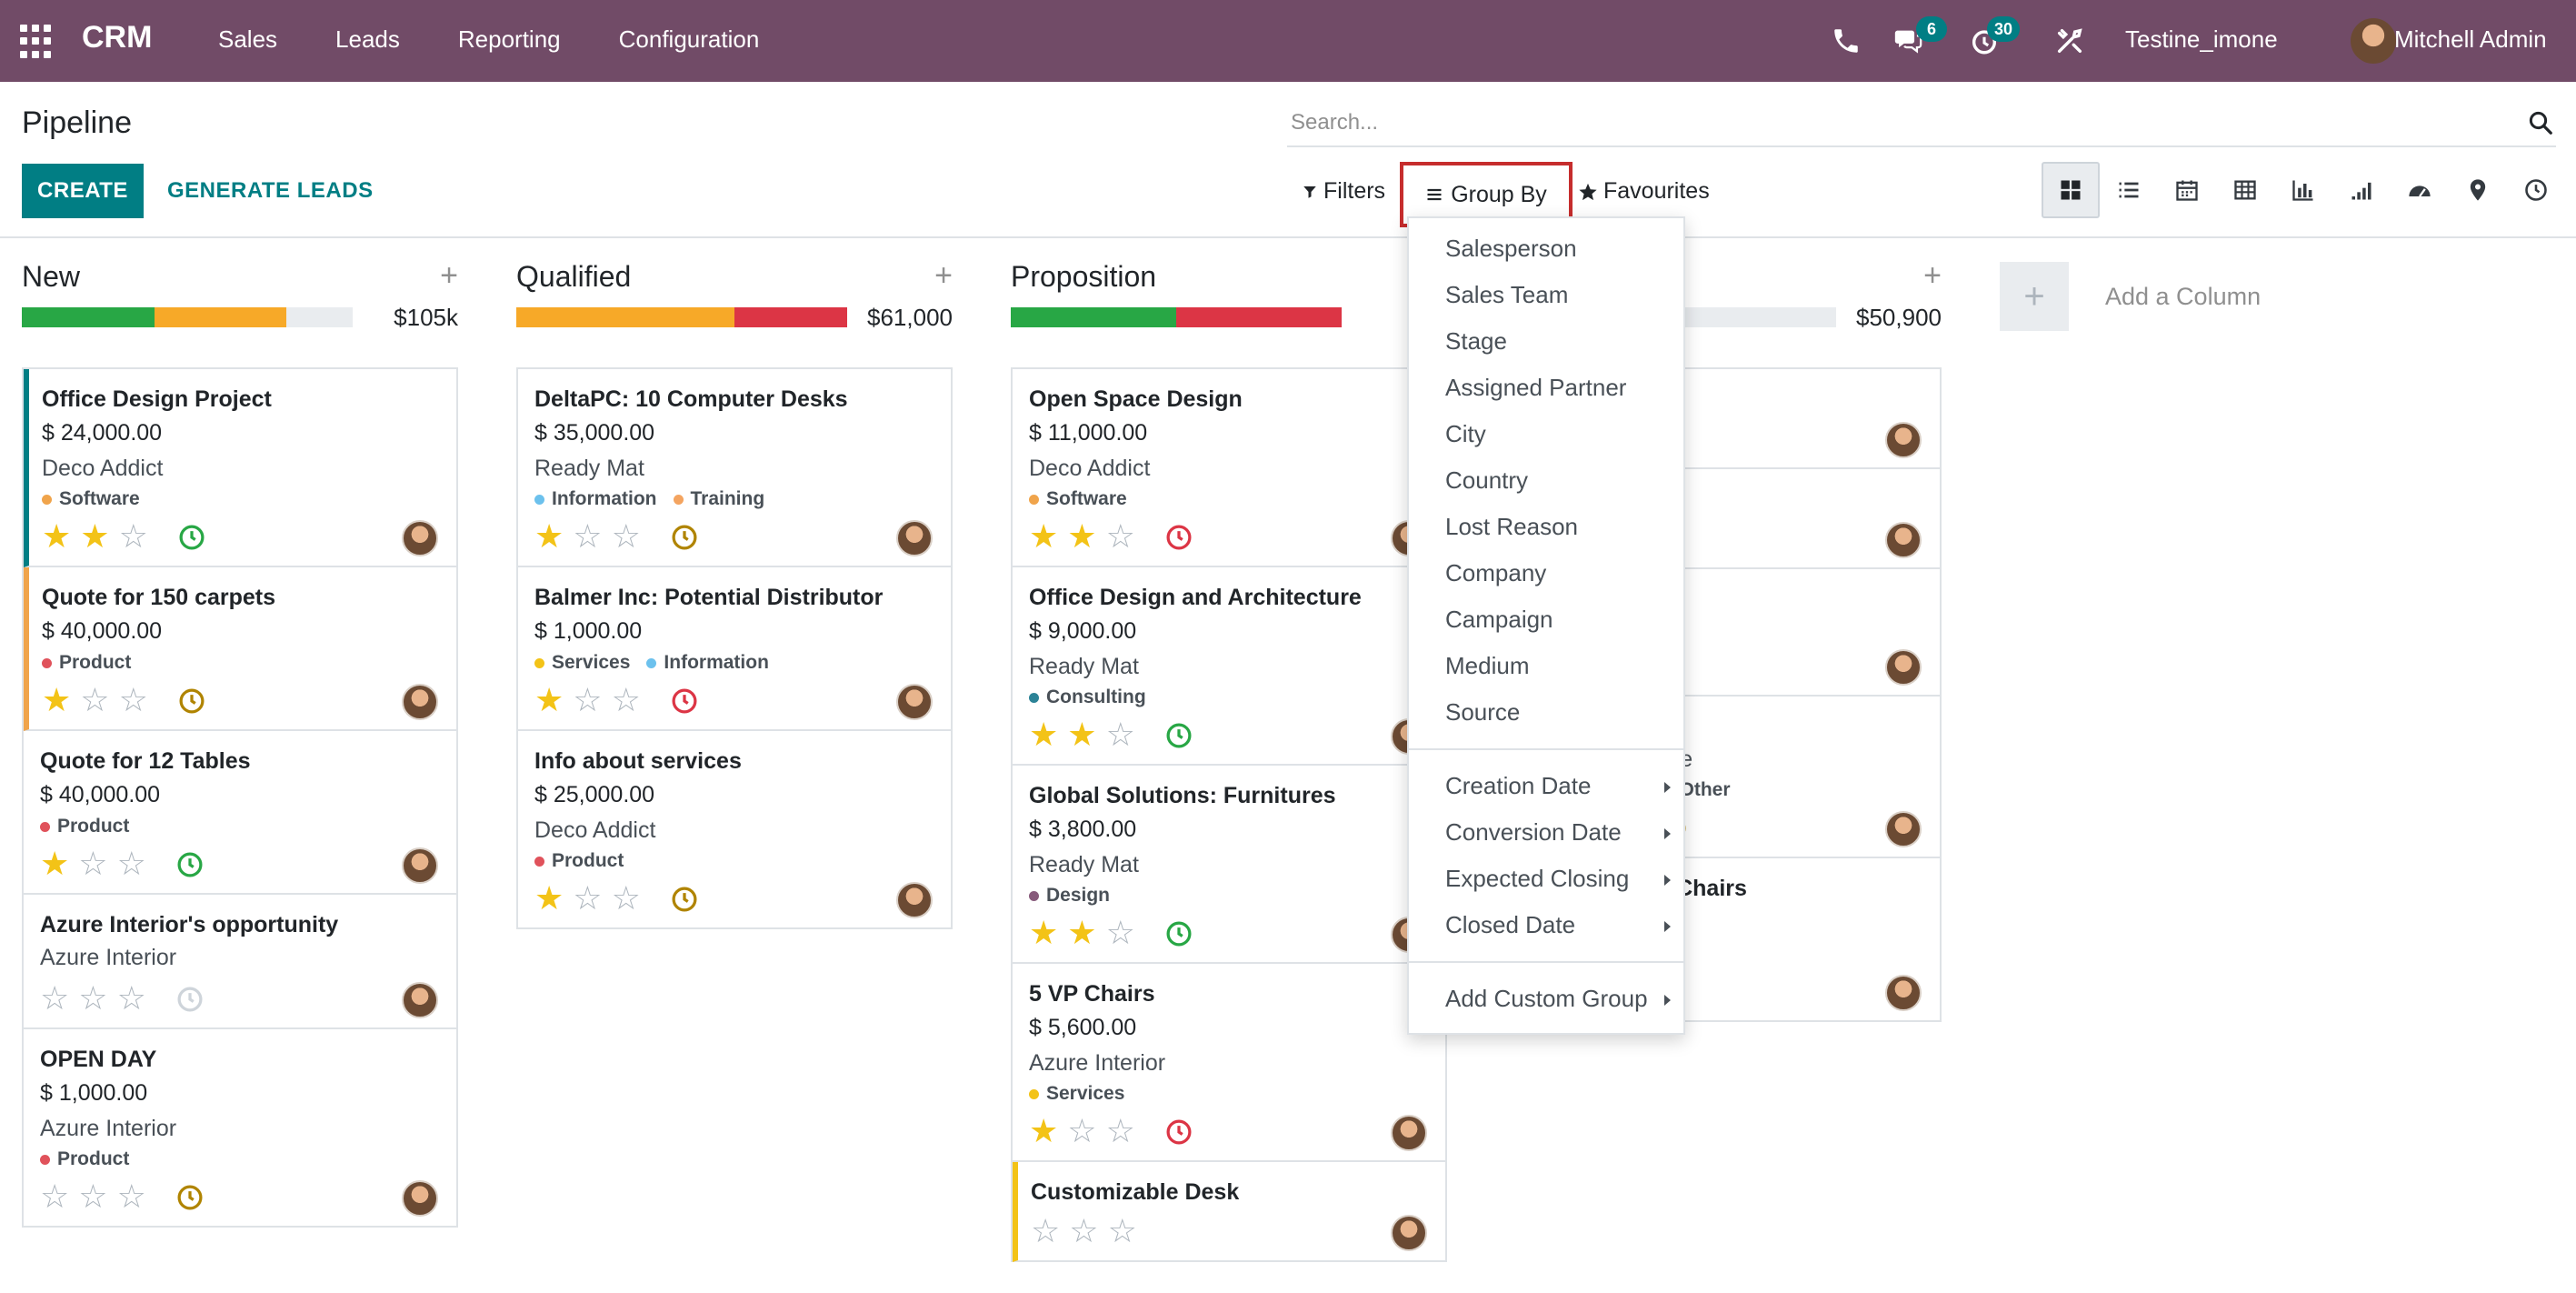 This screenshot has width=2576, height=1293. I want to click on filters-button: Filters, so click(1343, 191).